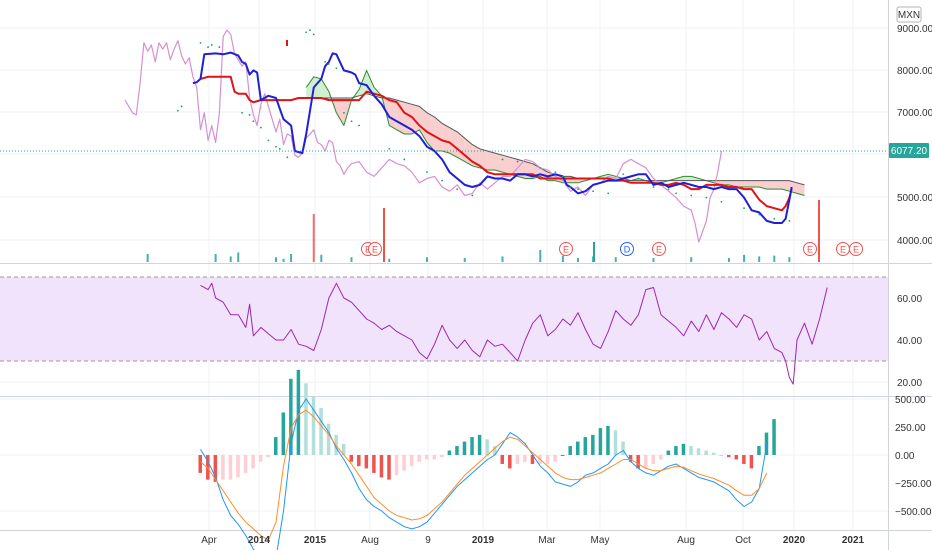 Image resolution: width=932 pixels, height=555 pixels. Describe the element at coordinates (909, 383) in the screenshot. I see `rsi-y-tick: 20.00` at that location.